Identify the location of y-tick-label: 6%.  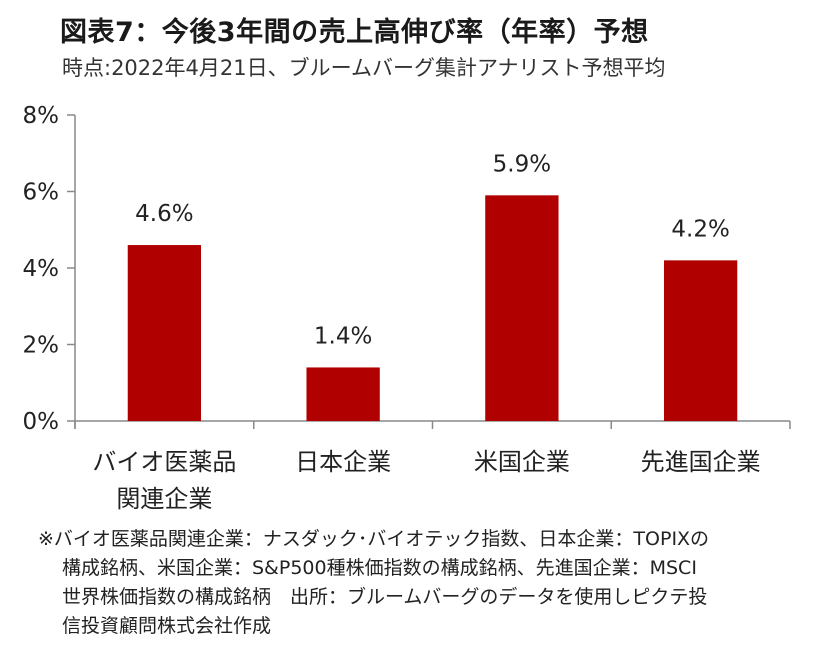
(41, 193).